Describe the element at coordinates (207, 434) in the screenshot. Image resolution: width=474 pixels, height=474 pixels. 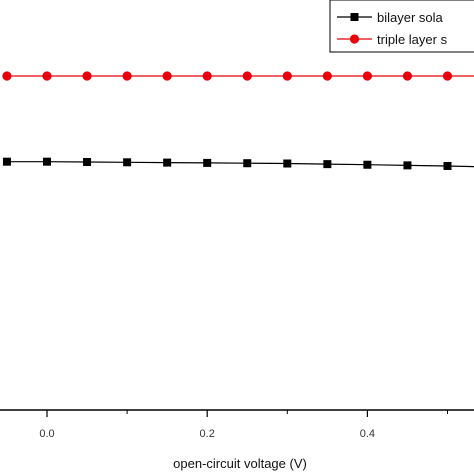
I see `x-tick-label: 0.2` at that location.